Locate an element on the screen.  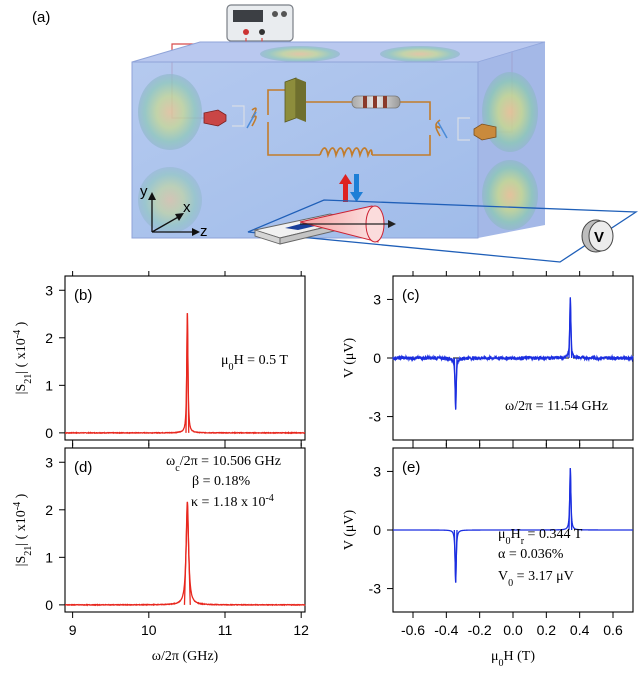
x-tick-label: 0.4 is located at coordinates (580, 630).